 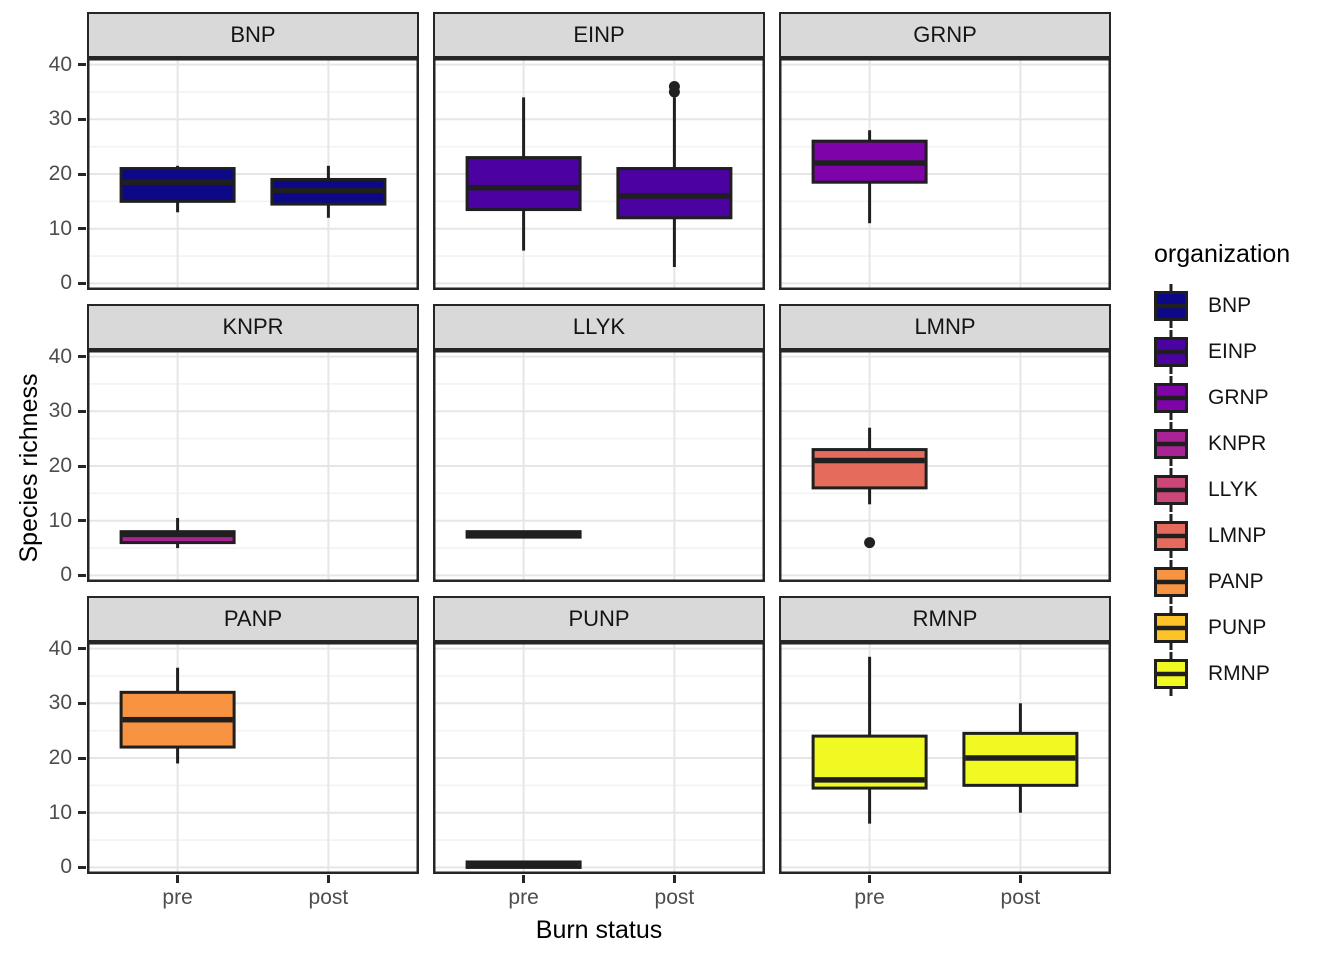 What do you see at coordinates (1222, 254) in the screenshot?
I see `legend-title: organization` at bounding box center [1222, 254].